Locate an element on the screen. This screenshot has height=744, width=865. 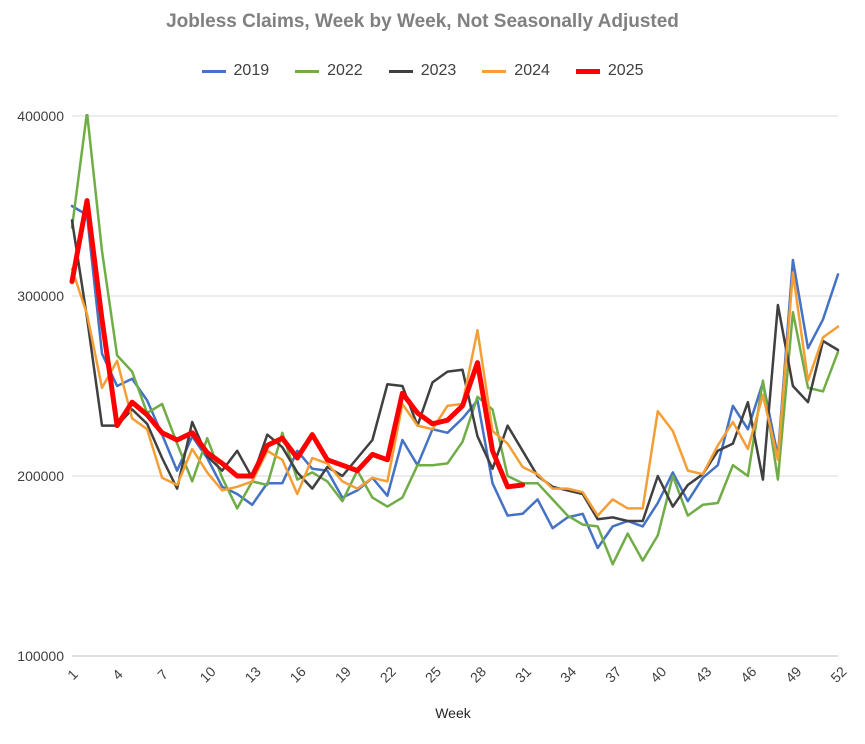
x-tick-label: 43 is located at coordinates (703, 674).